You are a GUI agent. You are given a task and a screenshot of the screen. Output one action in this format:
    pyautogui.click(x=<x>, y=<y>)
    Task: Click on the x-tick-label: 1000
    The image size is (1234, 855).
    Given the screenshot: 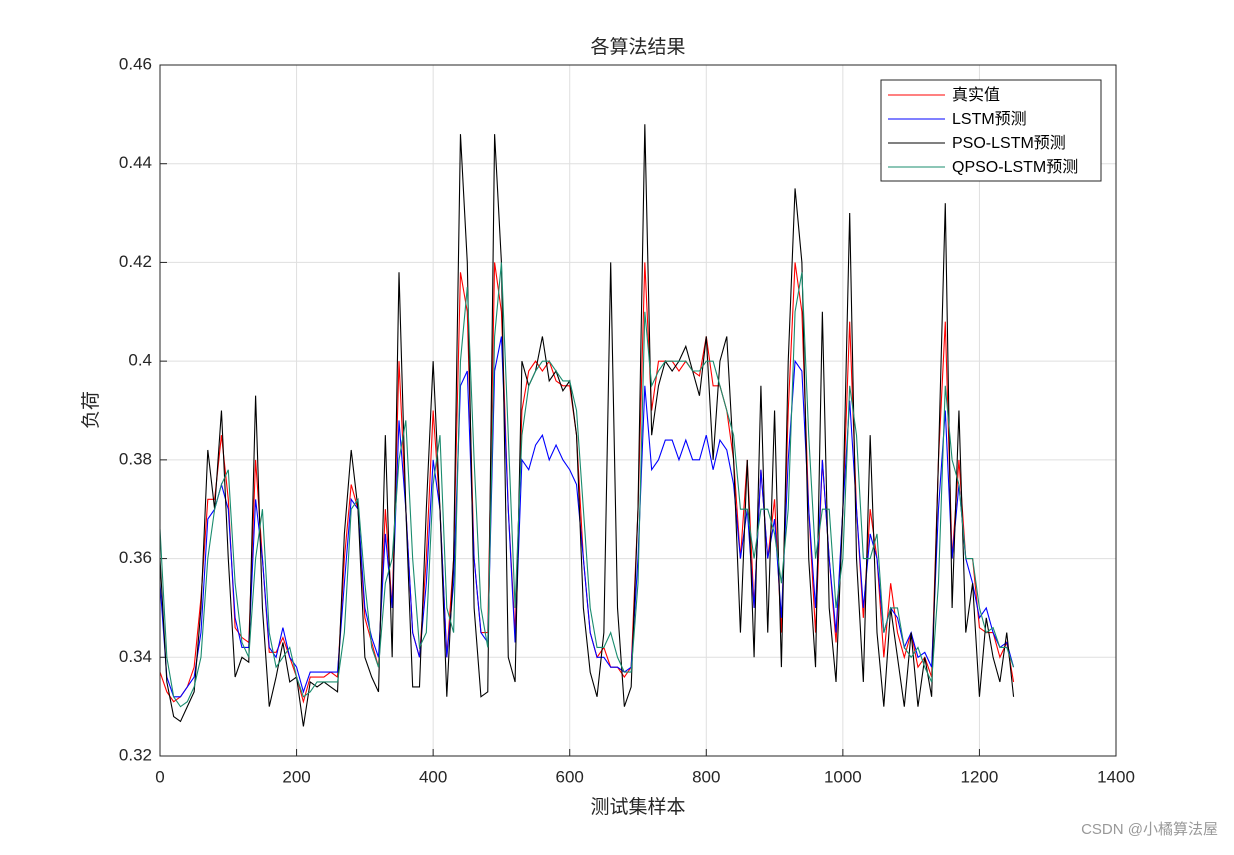 What is the action you would take?
    pyautogui.click(x=843, y=776)
    